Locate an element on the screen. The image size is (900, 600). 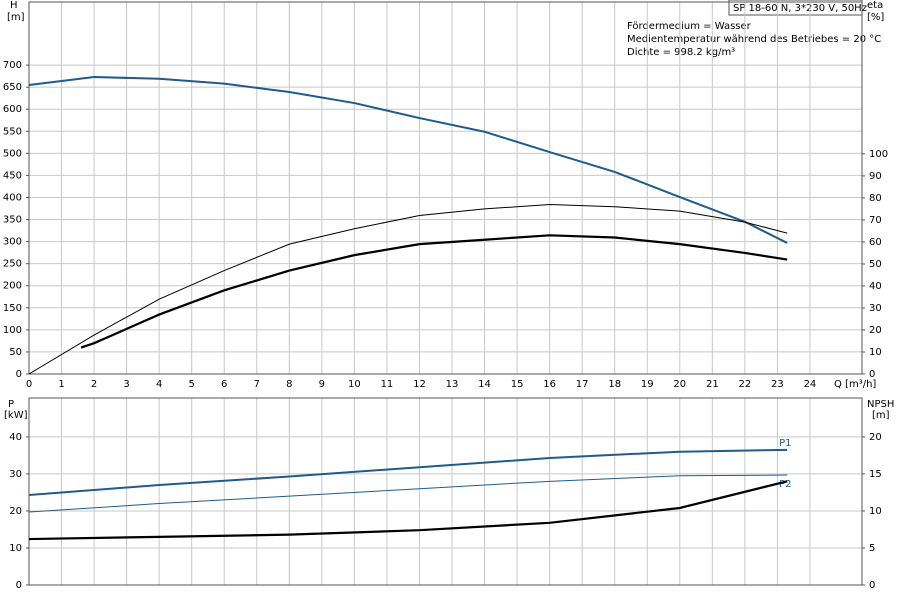
annotation: Fördermedium = Wasser is located at coordinates (689, 26).